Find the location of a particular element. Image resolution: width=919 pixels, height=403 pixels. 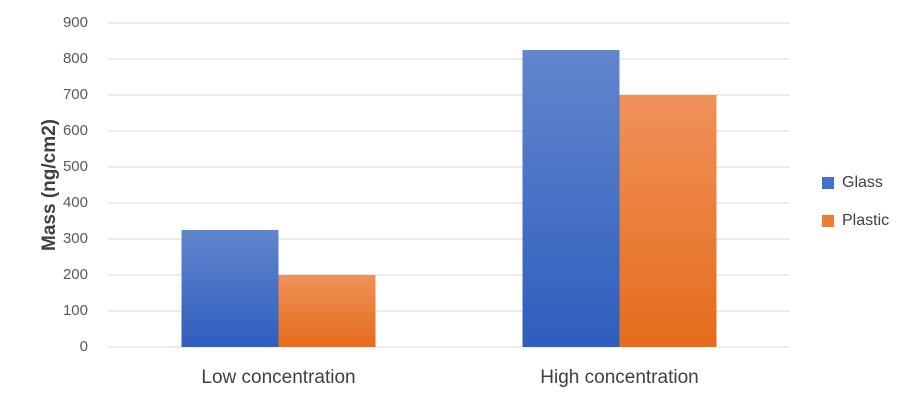

y-tick-label: 800 is located at coordinates (75, 58).